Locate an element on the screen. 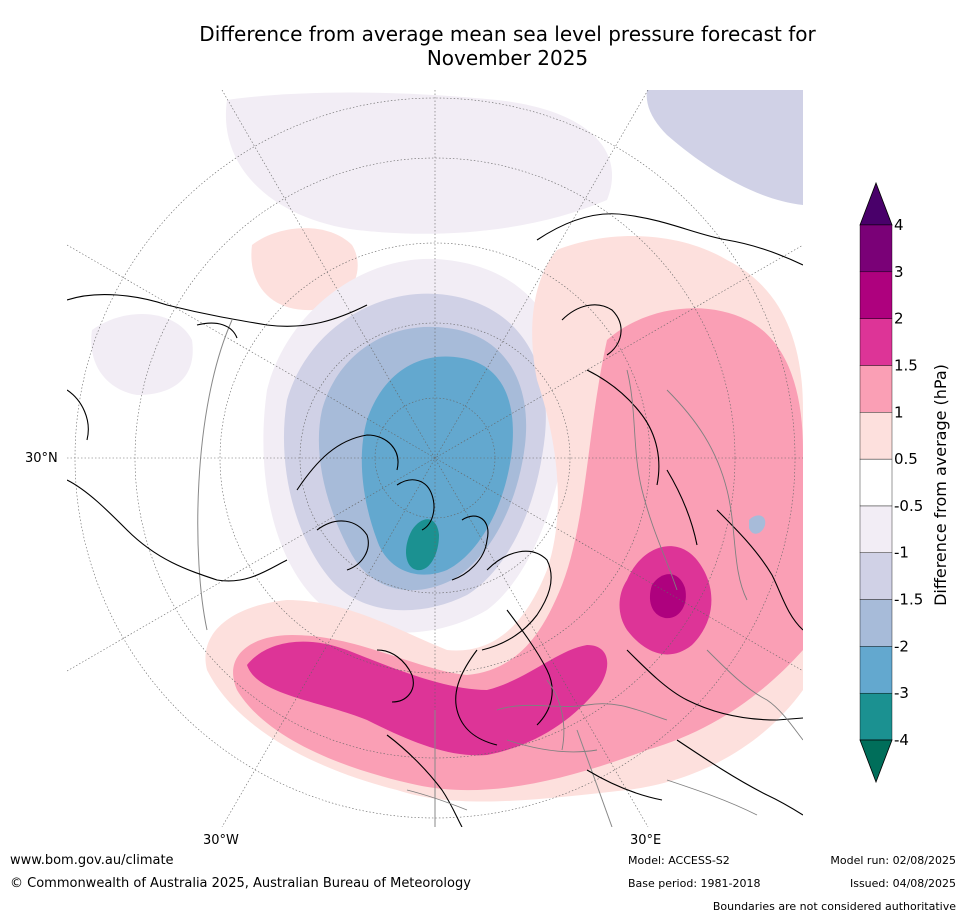 The height and width of the screenshot is (919, 965). anomaly-pink-pacific is located at coordinates (304, 269).